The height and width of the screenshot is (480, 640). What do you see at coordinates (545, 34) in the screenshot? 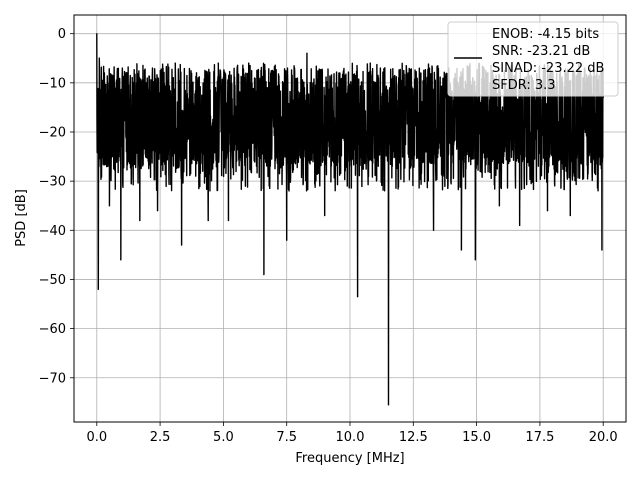
I see `legend-entry-enob: ENOB: -4.15 bits` at bounding box center [545, 34].